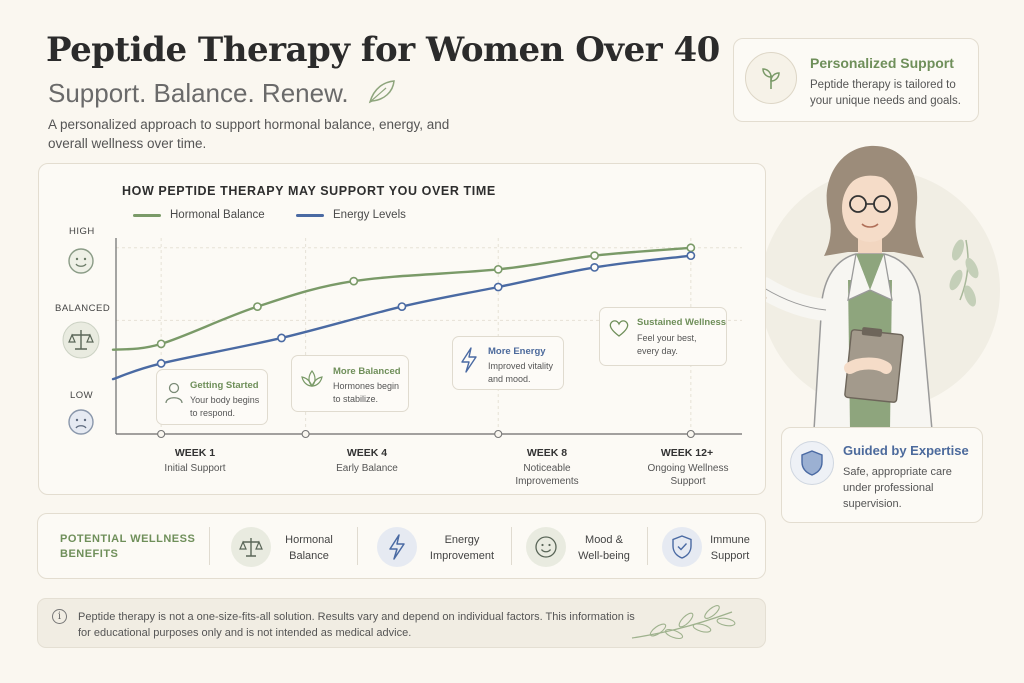  What do you see at coordinates (383, 50) in the screenshot?
I see `page-title: Peptide Therapy for Women Over 40` at bounding box center [383, 50].